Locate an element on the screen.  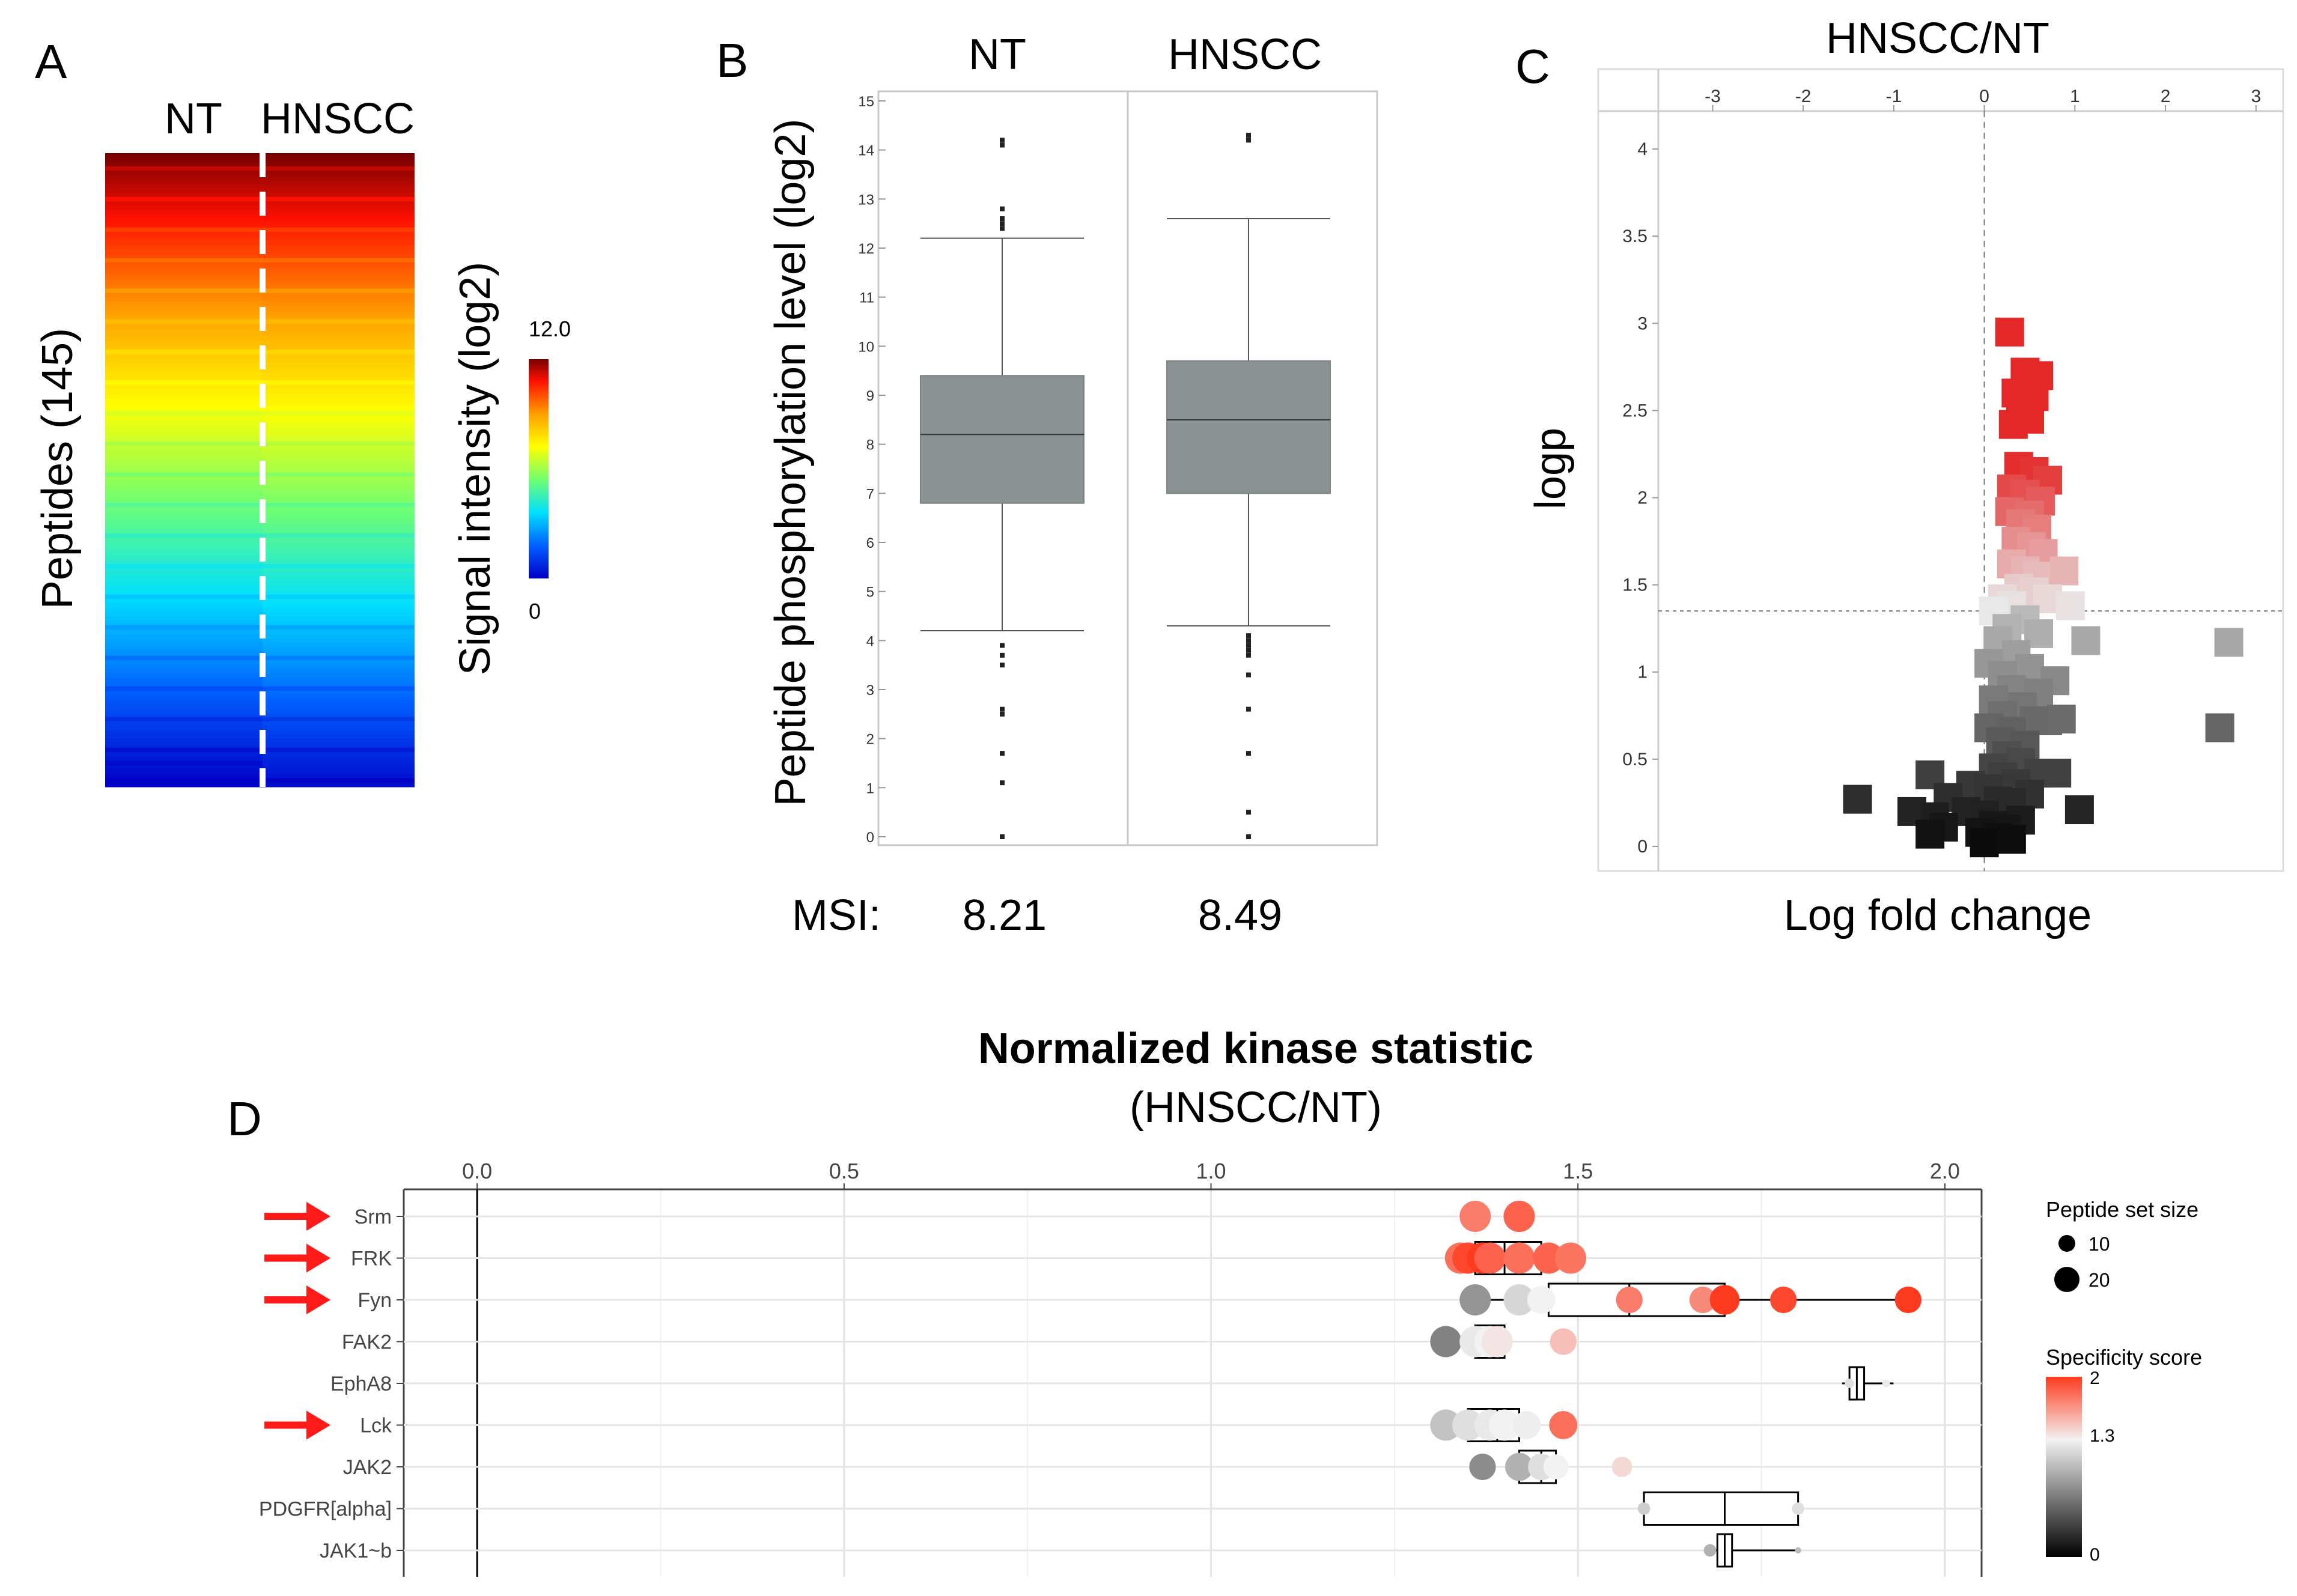
kinase-x-tick-label: 1.0 is located at coordinates (1211, 1171).